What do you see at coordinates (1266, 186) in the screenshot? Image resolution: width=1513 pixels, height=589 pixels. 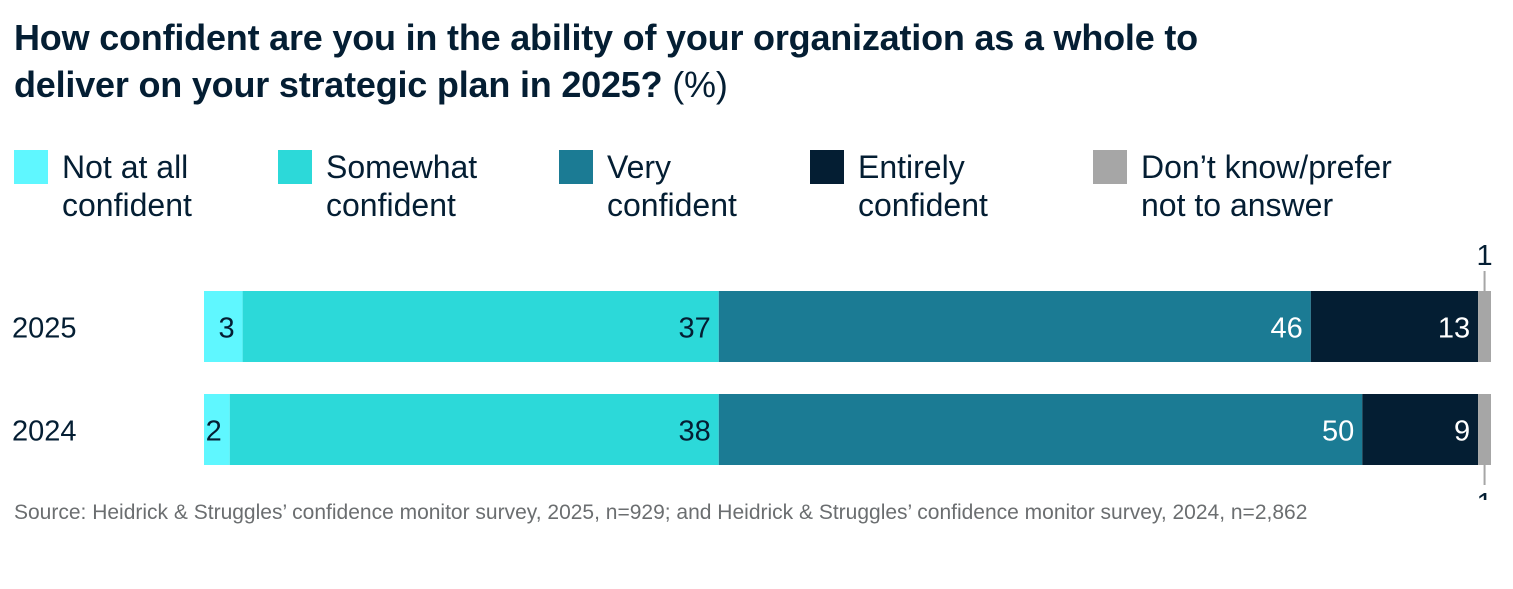 I see `legend-label: Don’t know/prefer not to answer` at bounding box center [1266, 186].